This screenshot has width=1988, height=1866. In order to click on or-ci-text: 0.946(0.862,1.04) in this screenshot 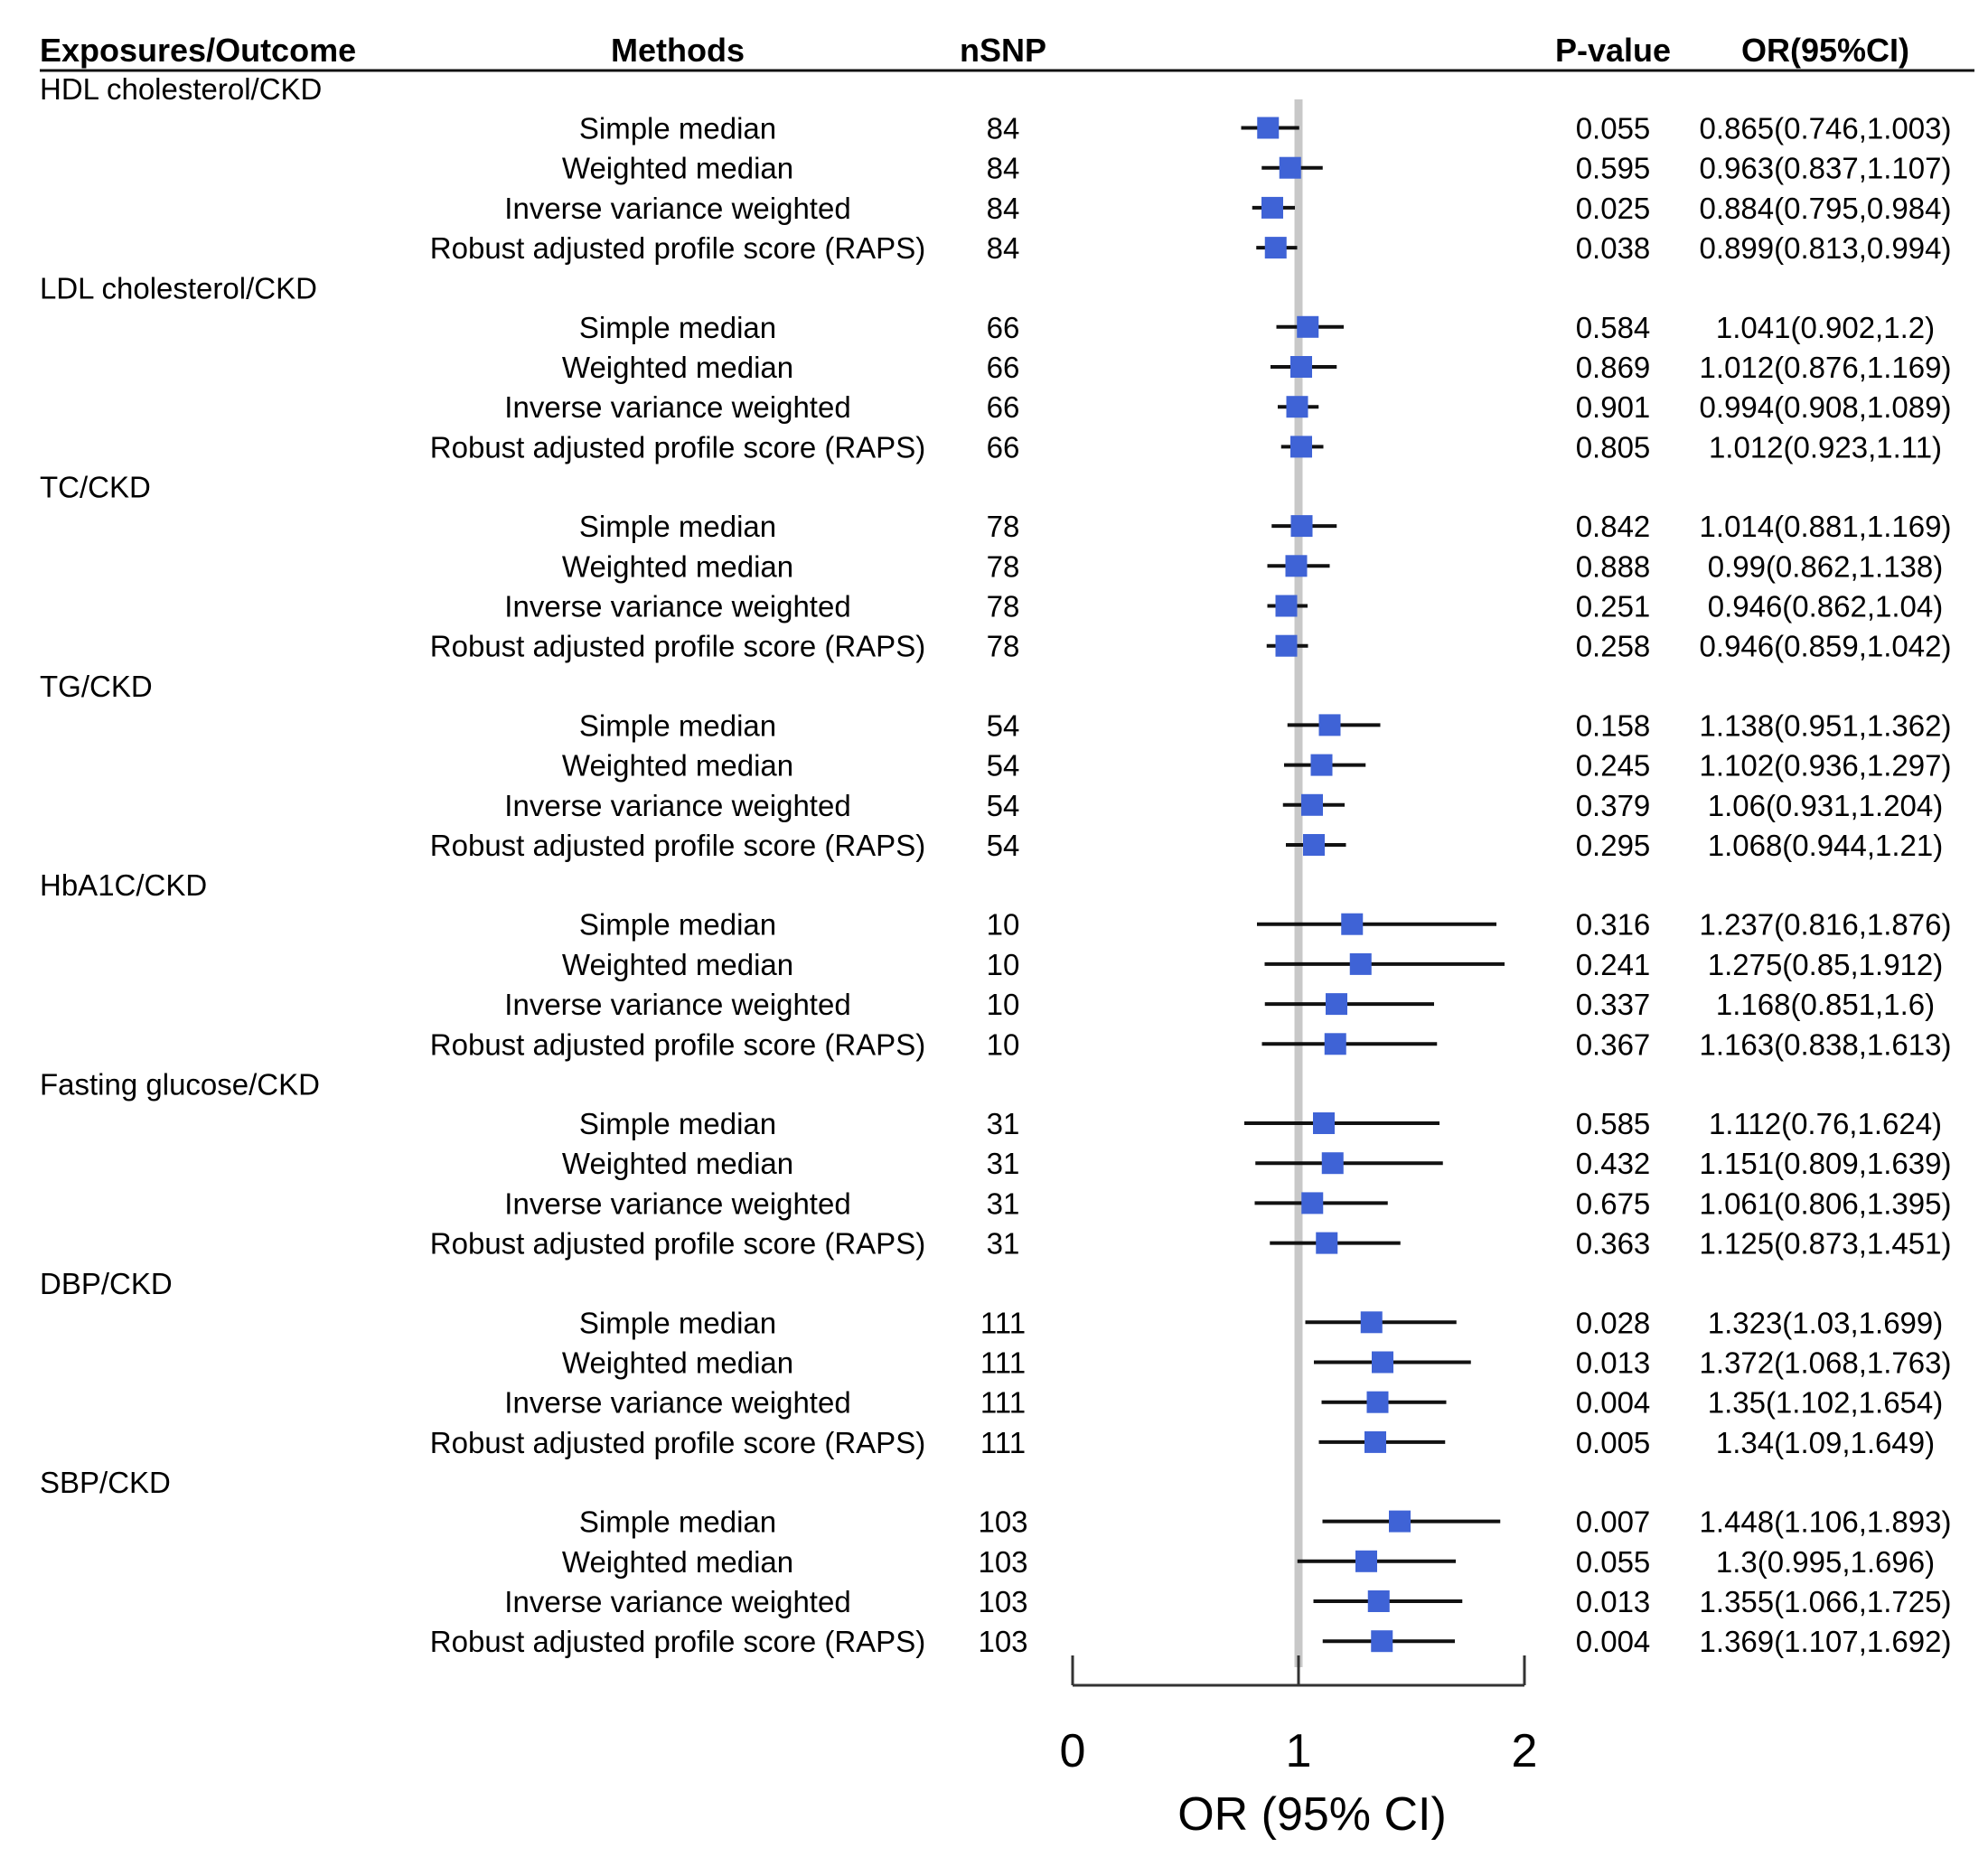, I will do `click(1826, 607)`.